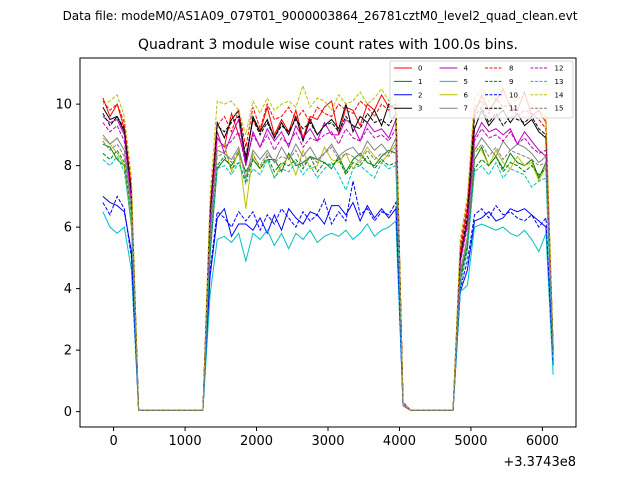 The width and height of the screenshot is (640, 480). I want to click on legend-label-2: 2, so click(420, 95).